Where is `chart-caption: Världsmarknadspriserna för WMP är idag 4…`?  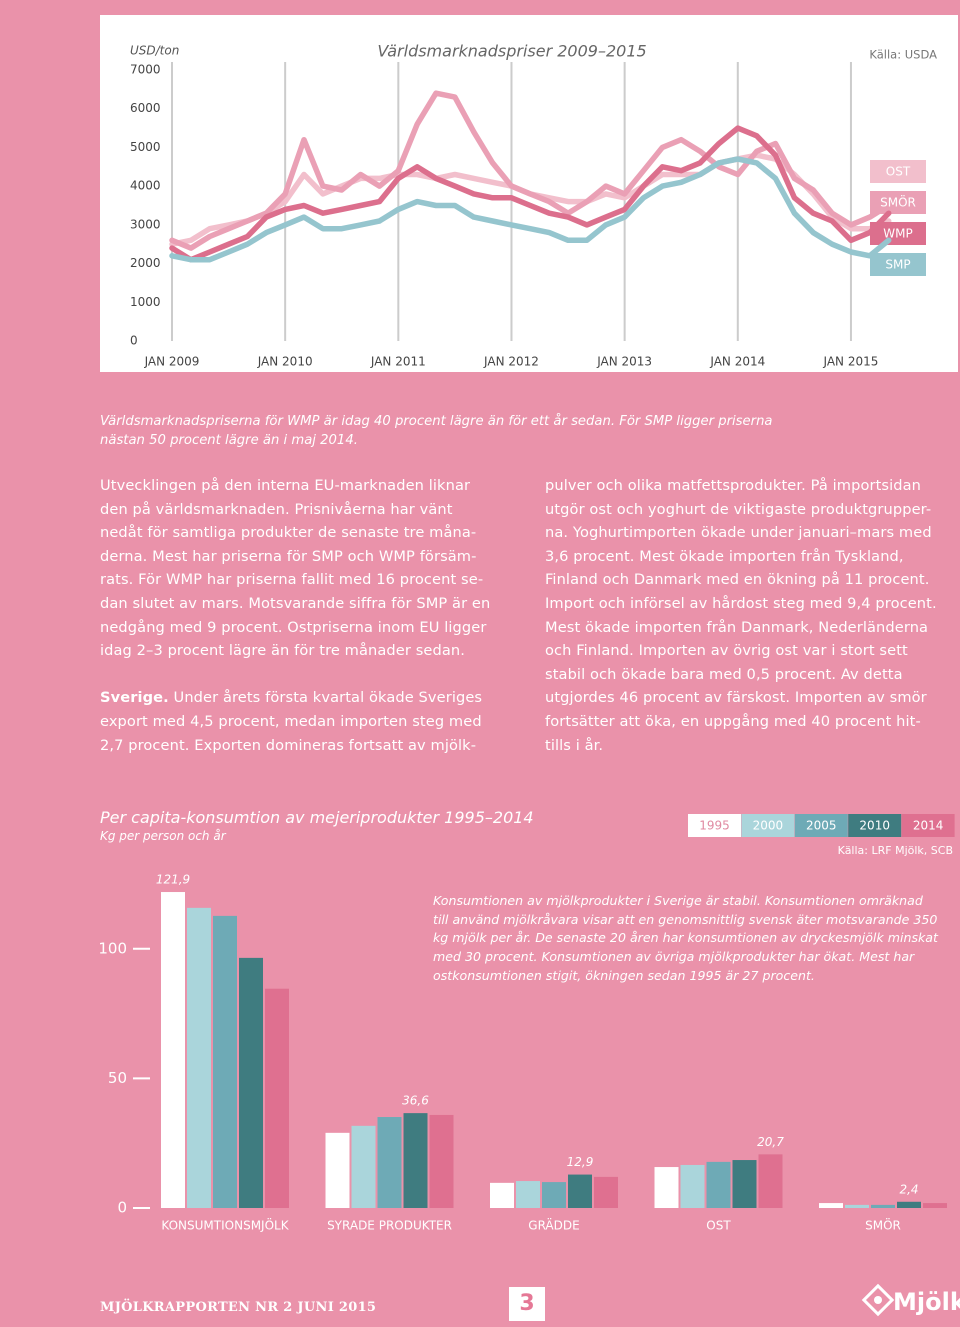 chart-caption: Världsmarknadspriserna för WMP är idag 4… is located at coordinates (436, 431).